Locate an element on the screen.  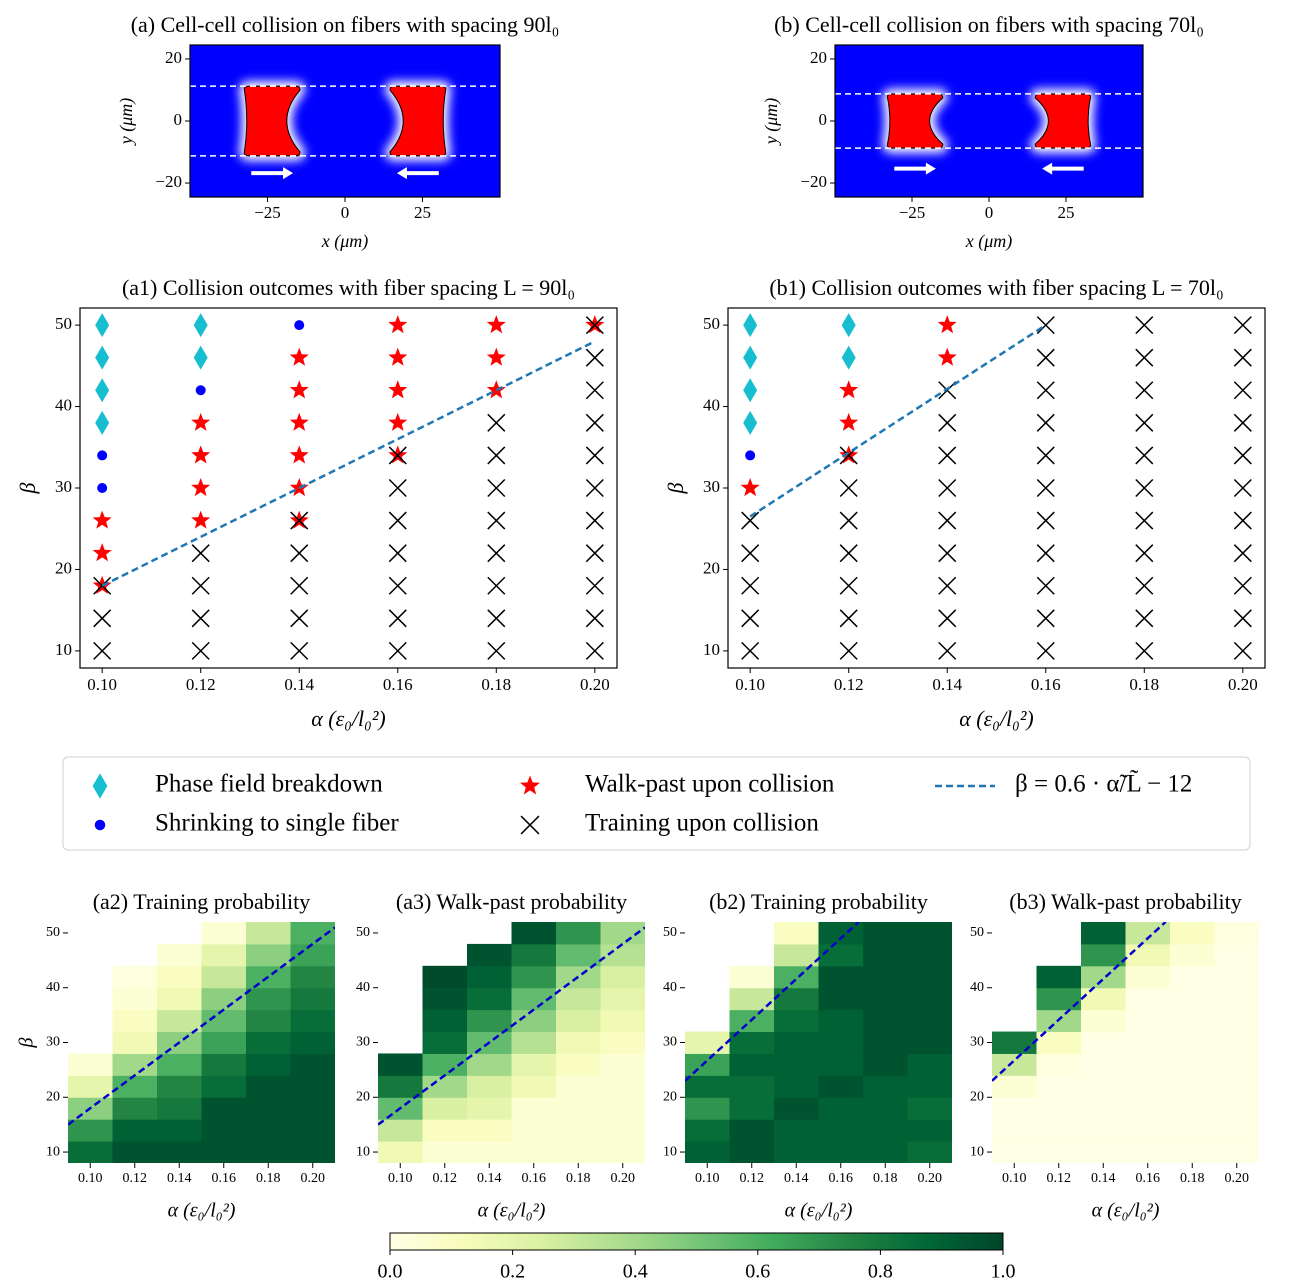
x-tick-label: 0.20 is located at coordinates (930, 1178).